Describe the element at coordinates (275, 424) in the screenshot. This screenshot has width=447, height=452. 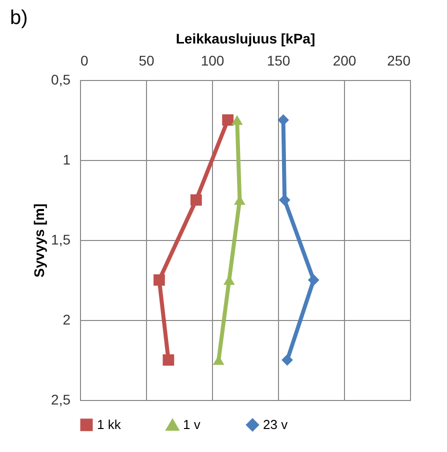
I see `legend-label: 23 v` at that location.